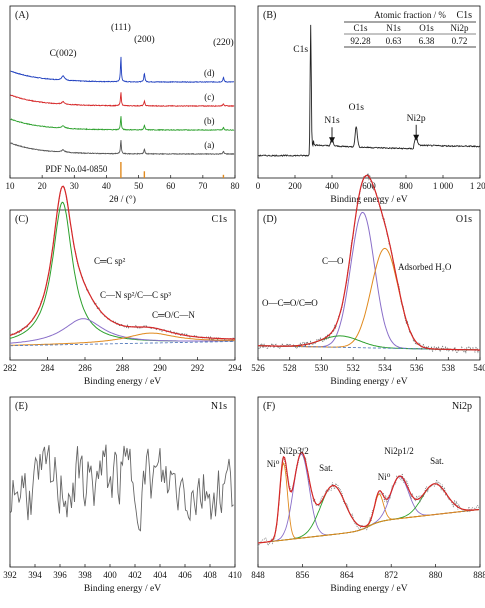 This screenshot has height=608, width=485. What do you see at coordinates (209, 121) in the screenshot?
I see `series-label: (b)` at bounding box center [209, 121].